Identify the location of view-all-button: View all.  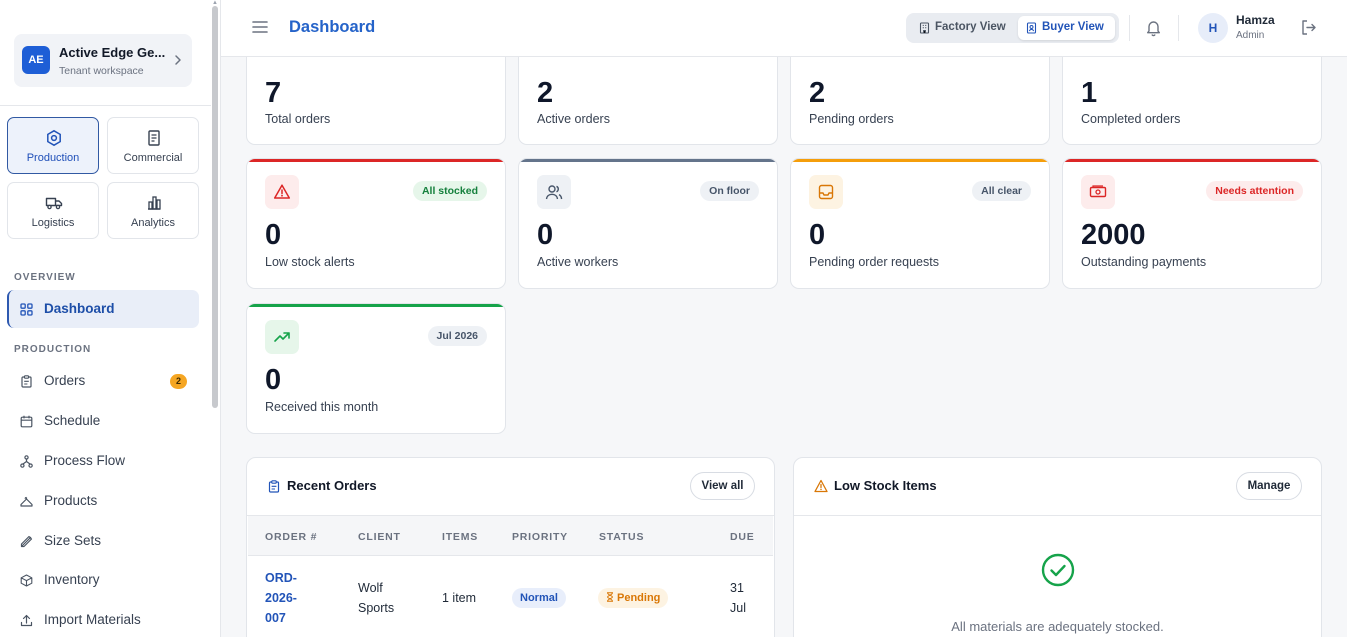
(722, 486).